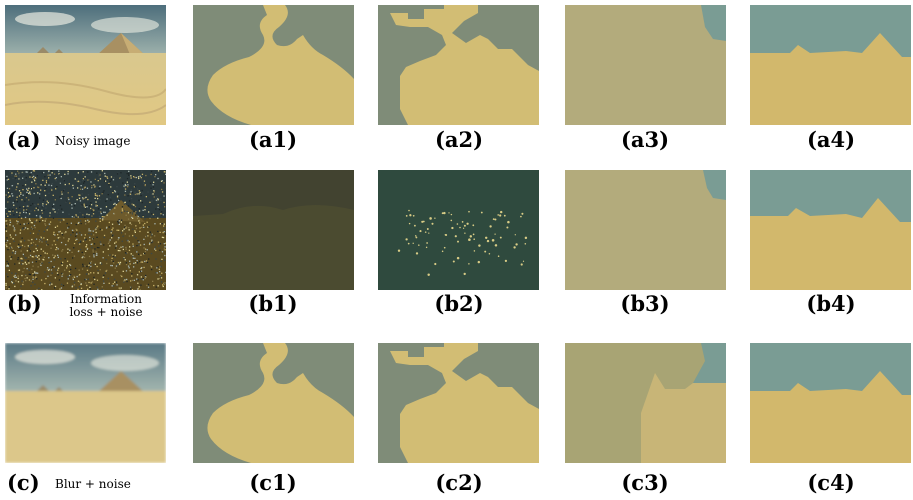  Describe the element at coordinates (830, 403) in the screenshot. I see `segmentation-c4` at that location.